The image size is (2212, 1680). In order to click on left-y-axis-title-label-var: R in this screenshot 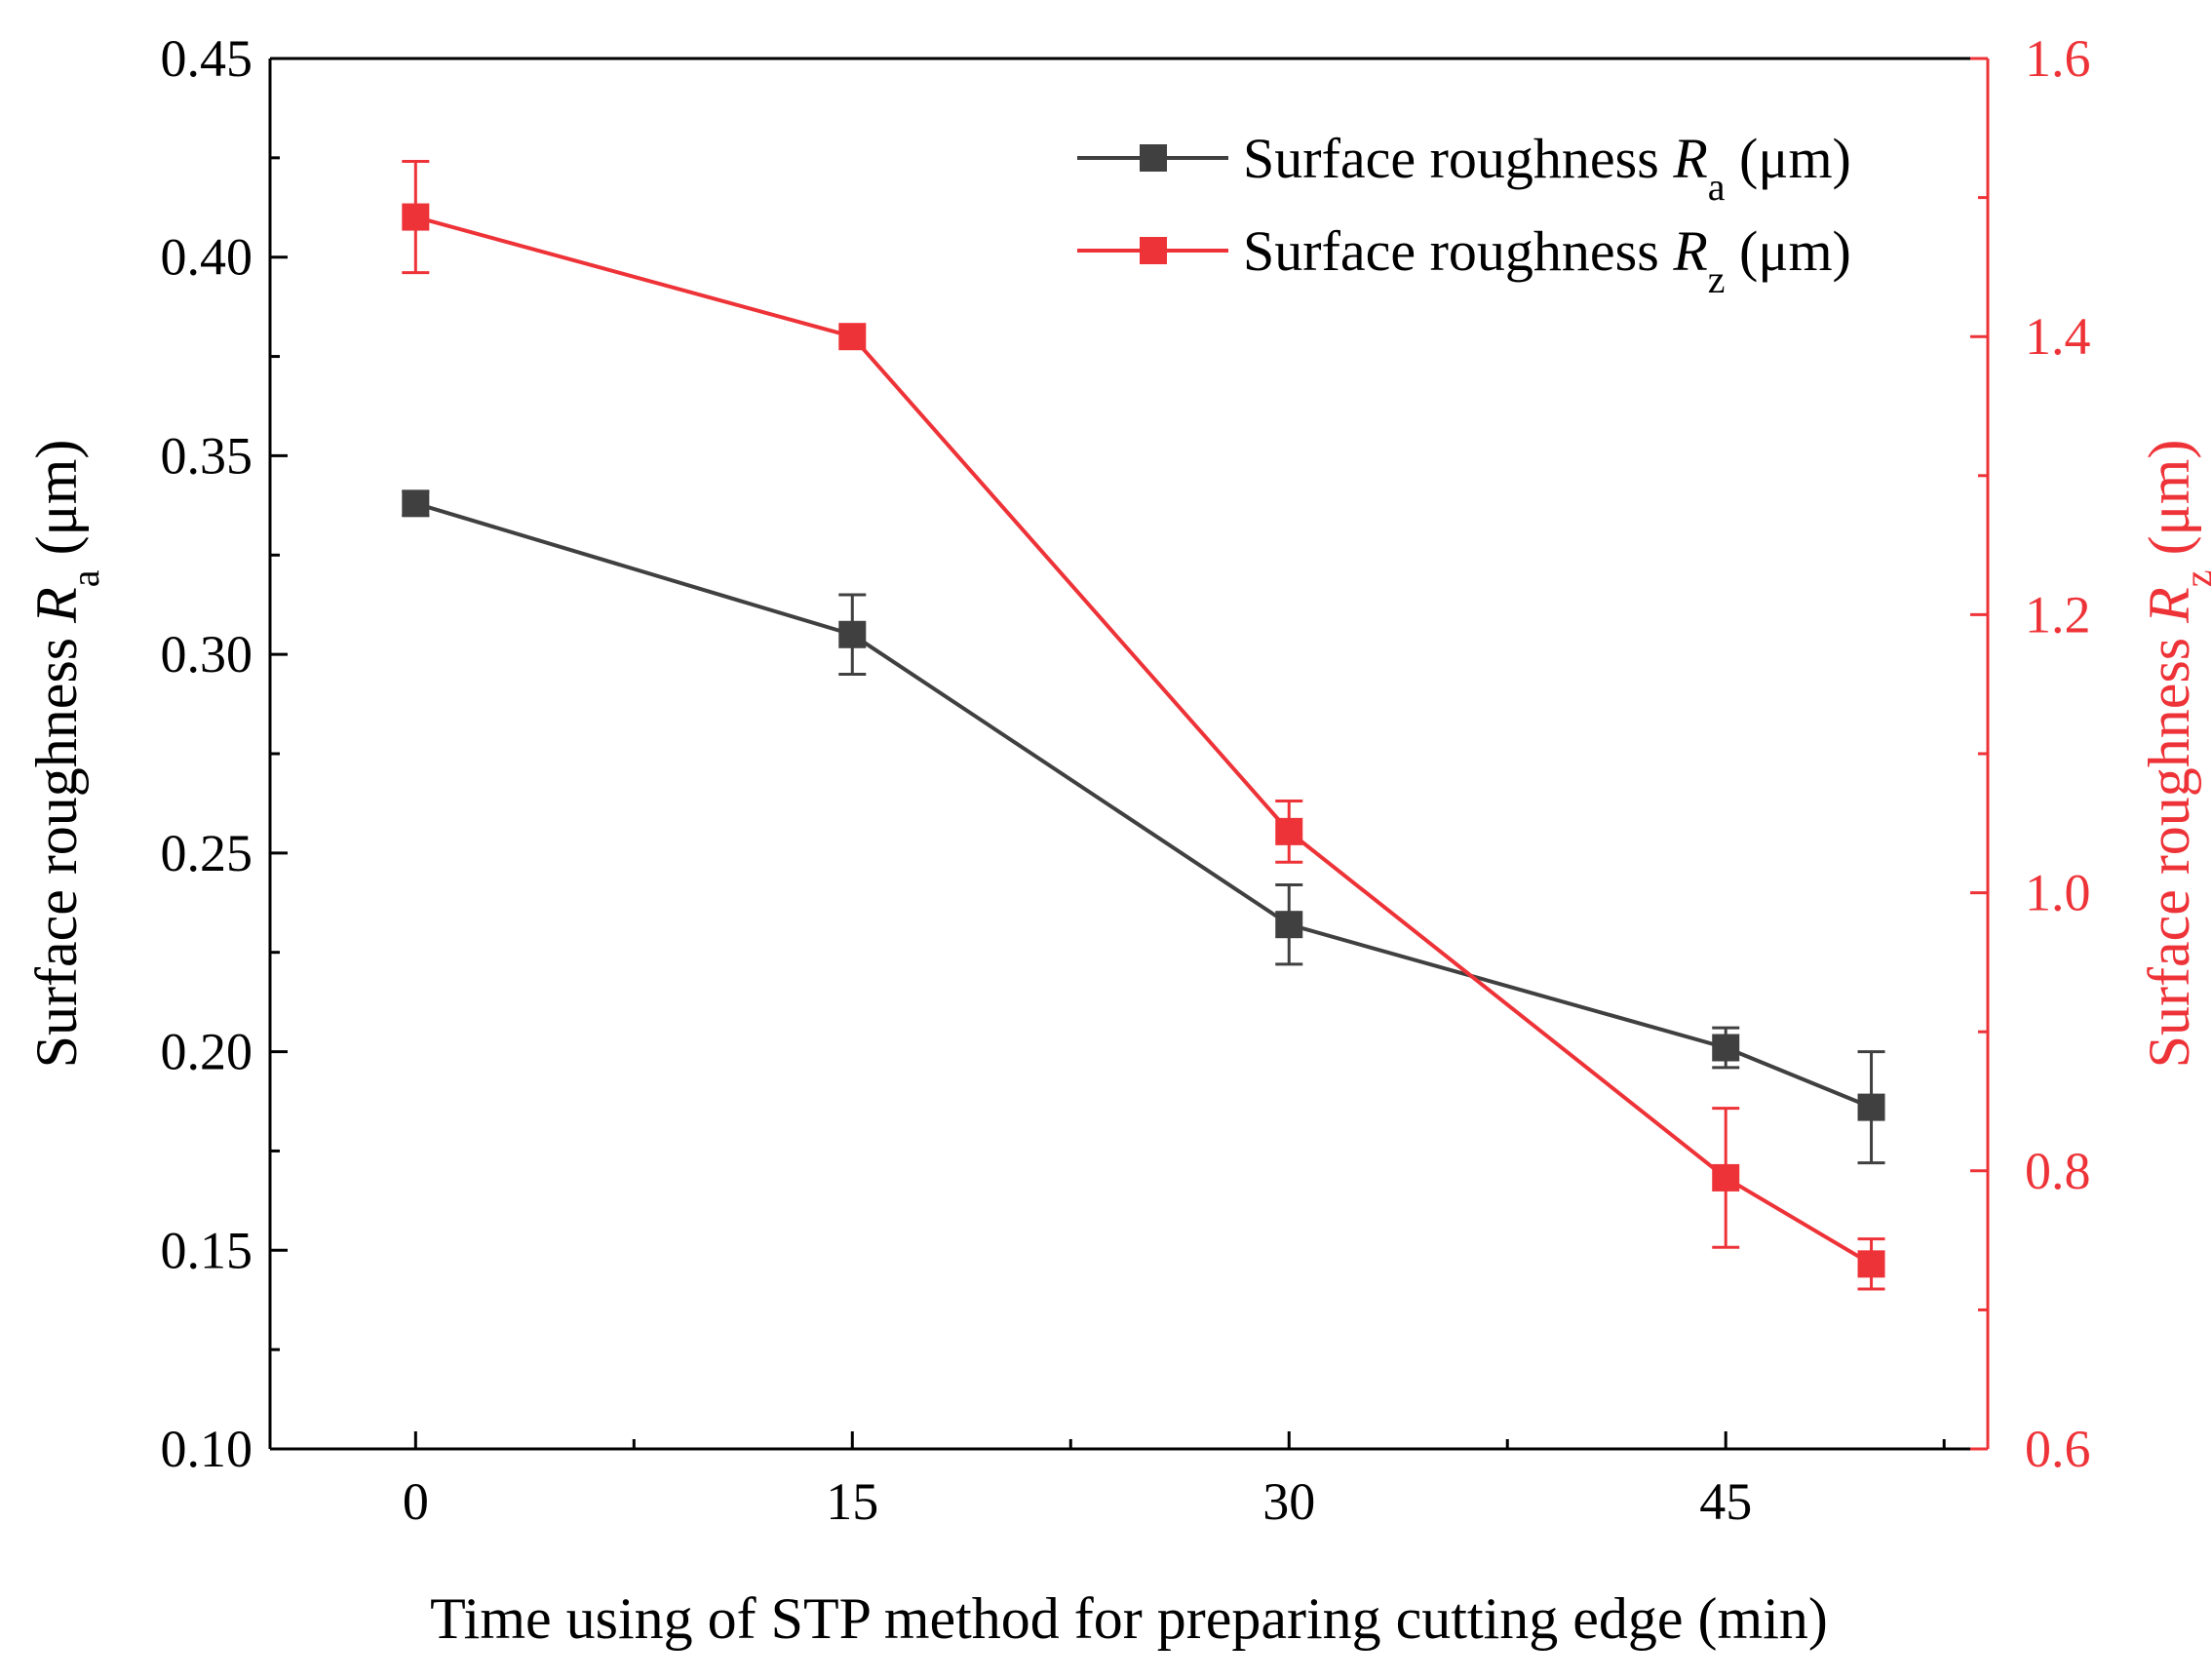, I will do `click(56, 605)`.